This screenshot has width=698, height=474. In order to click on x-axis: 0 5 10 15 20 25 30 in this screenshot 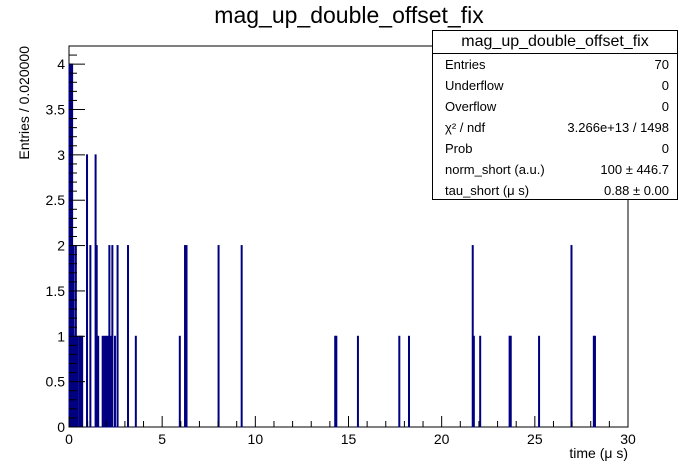, I will do `click(350, 431)`.